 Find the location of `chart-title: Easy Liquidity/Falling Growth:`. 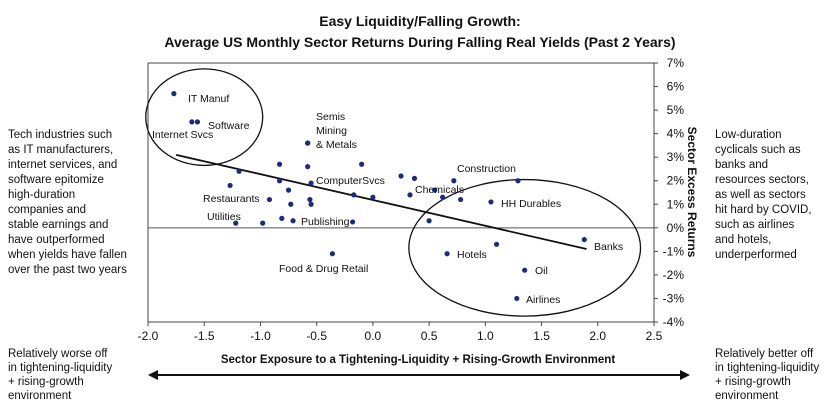

chart-title: Easy Liquidity/Falling Growth: is located at coordinates (419, 21).